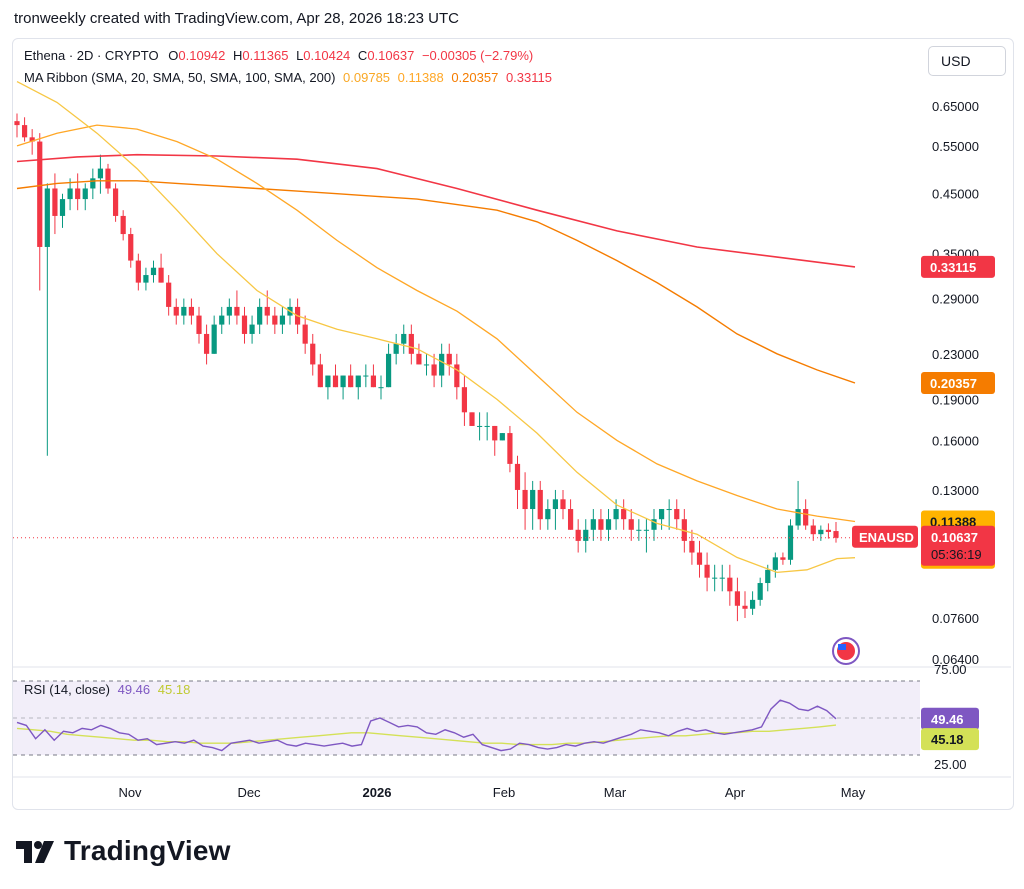  Describe the element at coordinates (475, 77) in the screenshot. I see `sma100-value: 0.20357` at that location.